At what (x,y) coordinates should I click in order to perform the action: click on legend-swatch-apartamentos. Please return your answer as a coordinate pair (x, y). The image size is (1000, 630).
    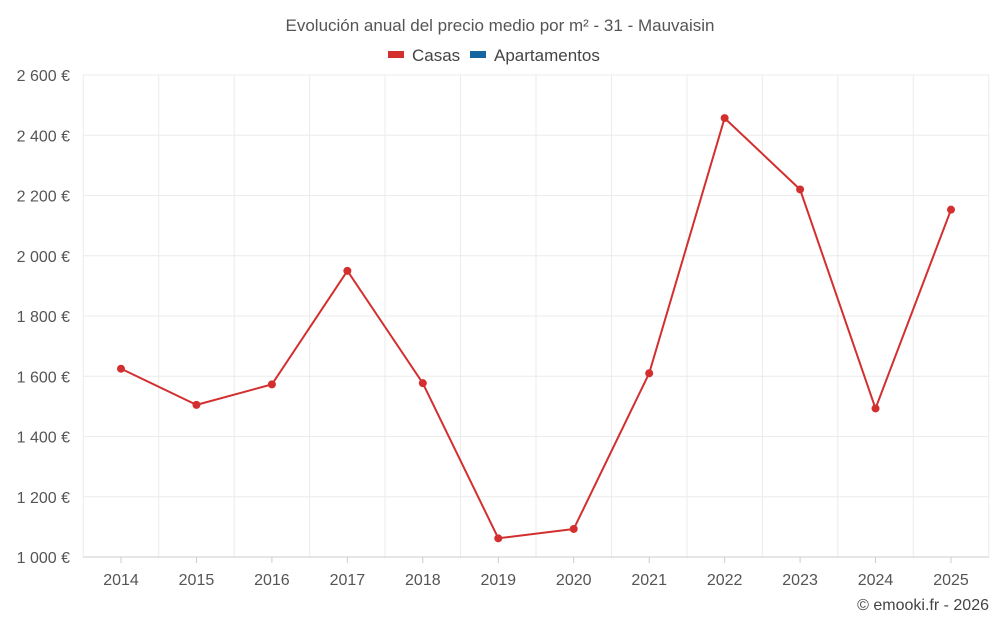
    Looking at the image, I should click on (478, 54).